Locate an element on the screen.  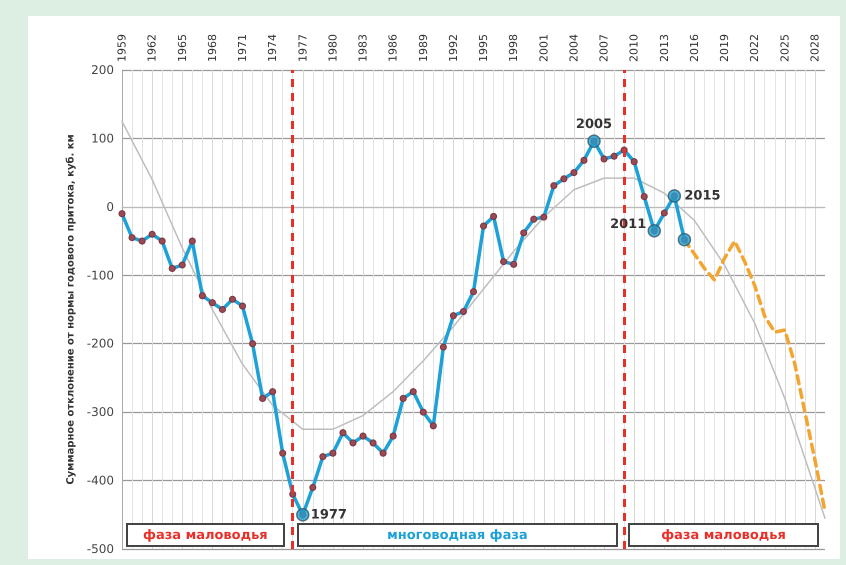
x-tick-label: 2016 is located at coordinates (694, 48).